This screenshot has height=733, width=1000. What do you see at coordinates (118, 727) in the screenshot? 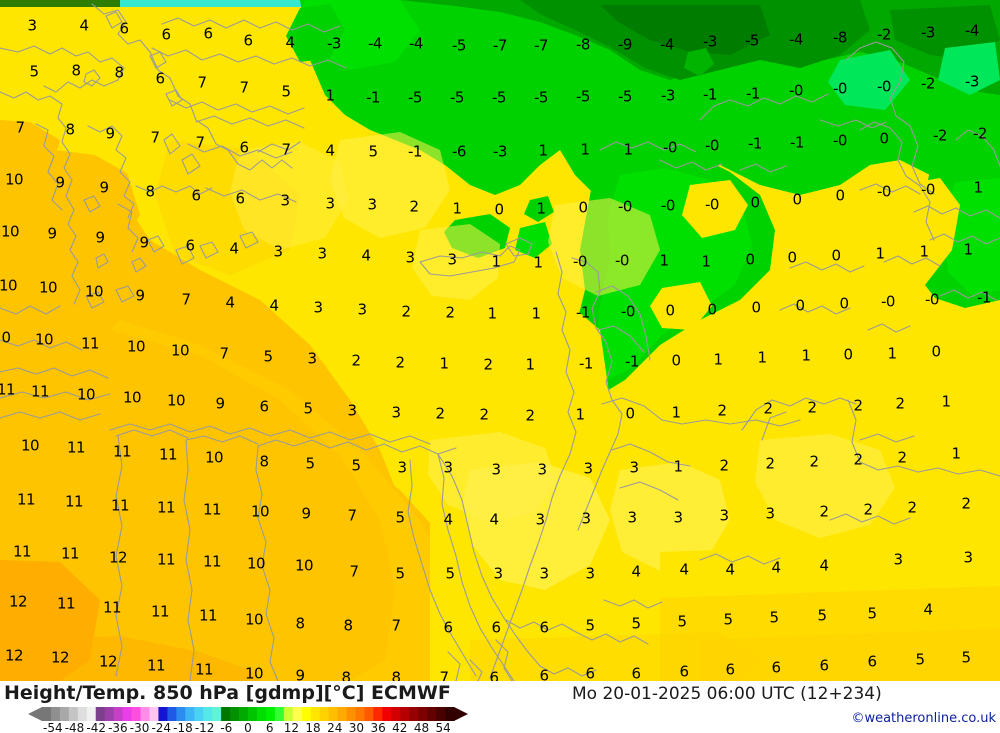
I see `colorbar-tick-label: -36` at bounding box center [118, 727].